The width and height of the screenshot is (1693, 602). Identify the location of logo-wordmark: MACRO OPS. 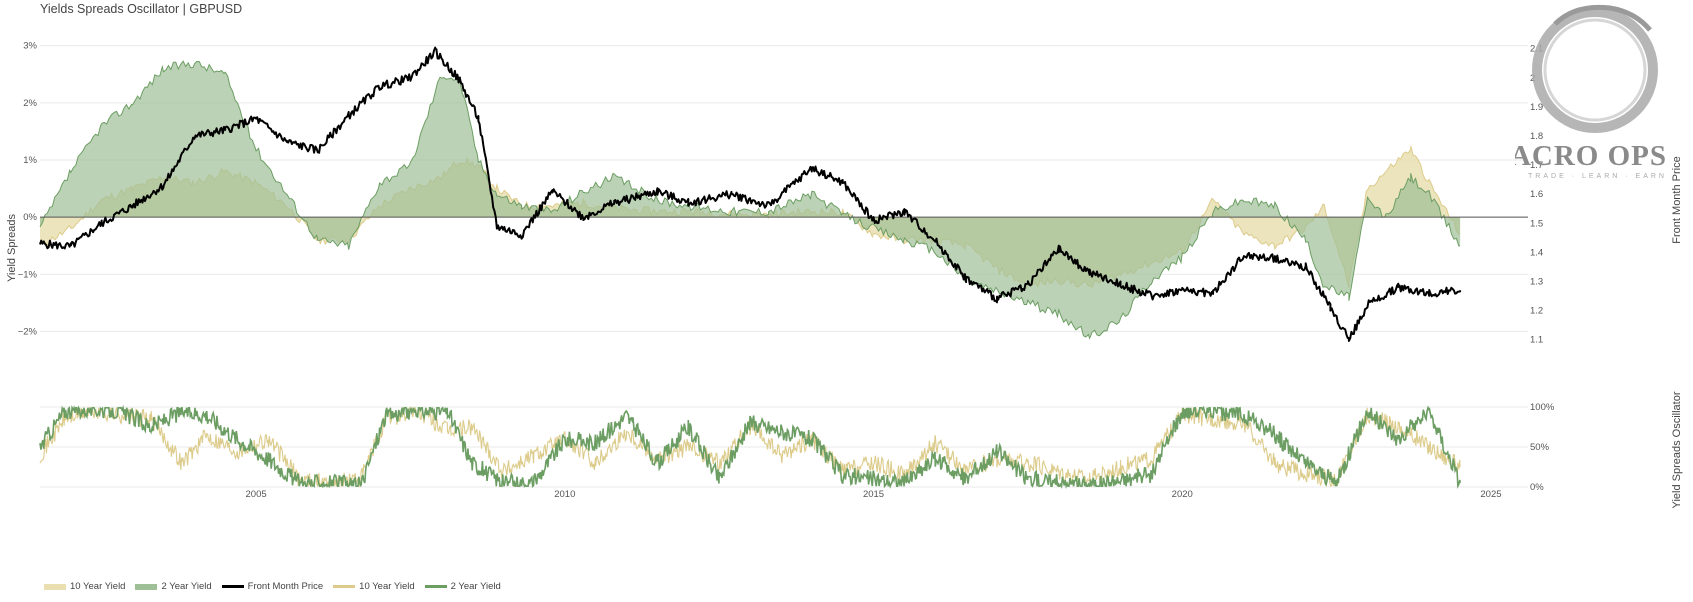
(1591, 156).